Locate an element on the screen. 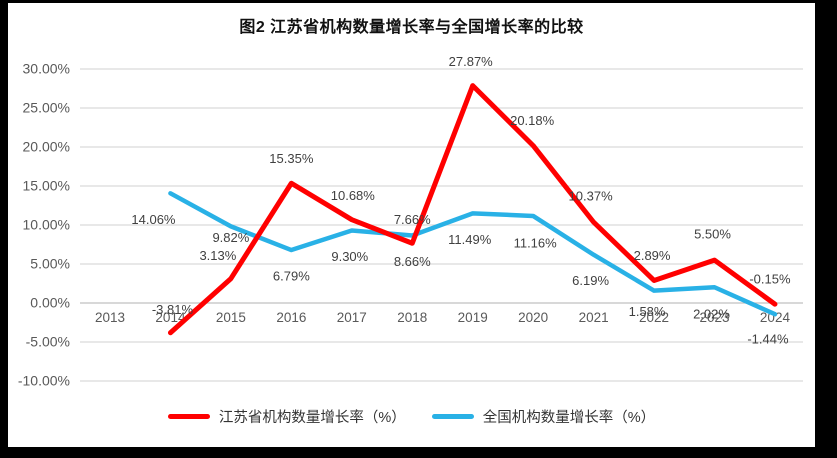  data-label: 2.89% is located at coordinates (652, 255).